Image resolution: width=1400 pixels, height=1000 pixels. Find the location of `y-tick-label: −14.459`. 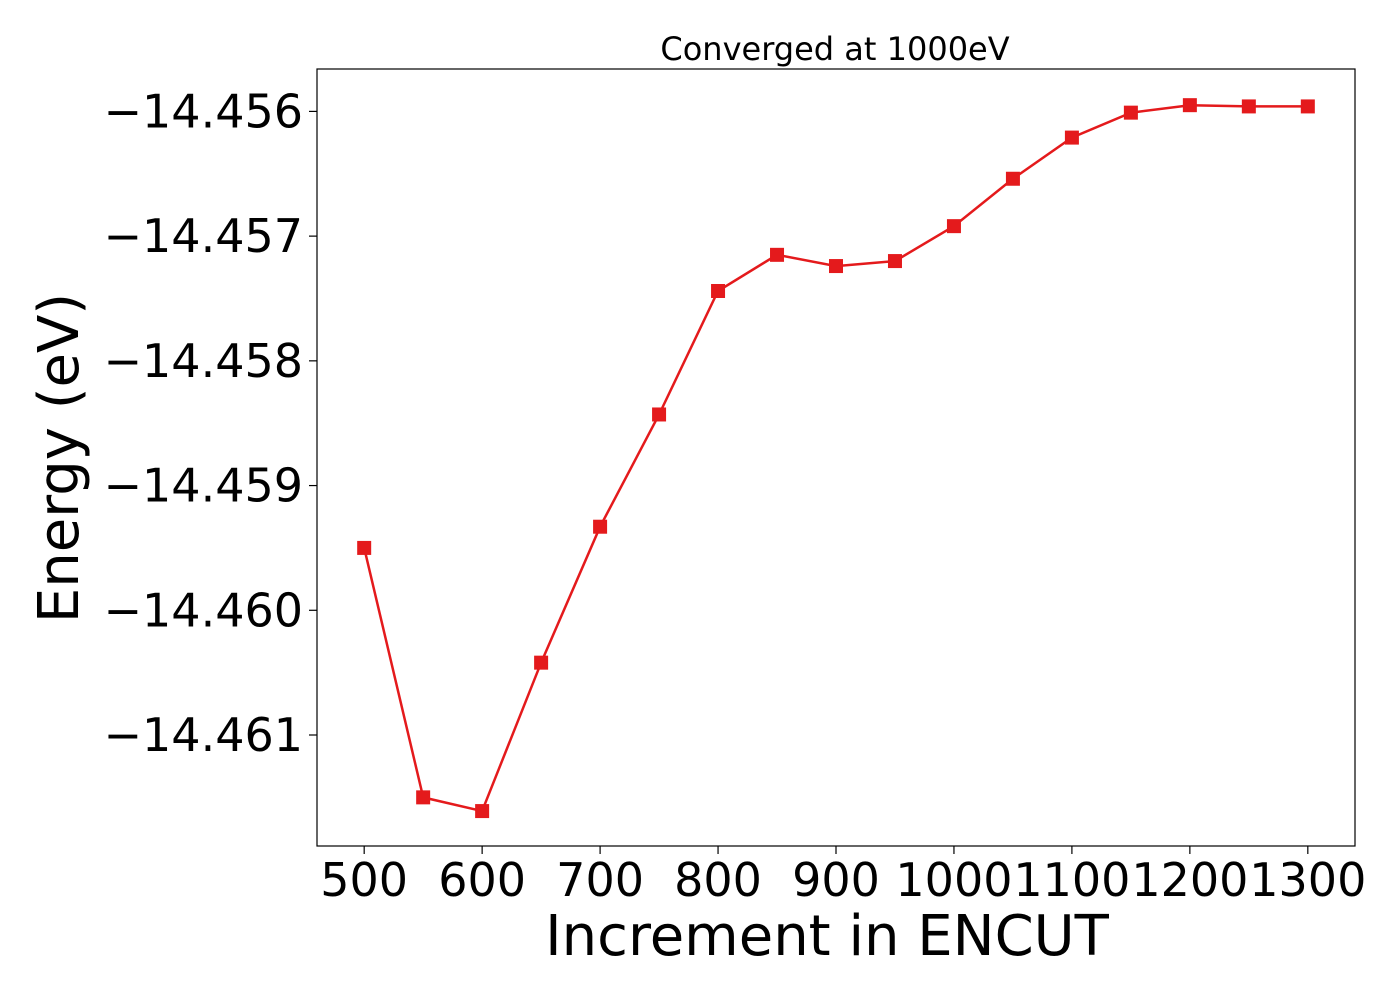

y-tick-label: −14.459 is located at coordinates (204, 486).